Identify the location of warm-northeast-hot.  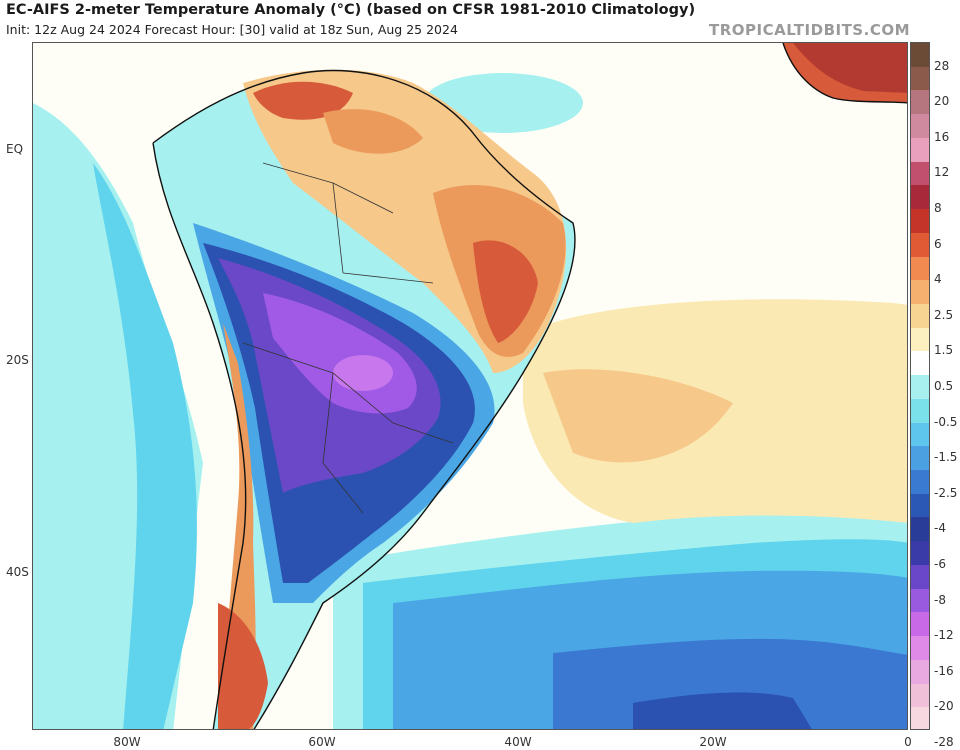
(505, 291).